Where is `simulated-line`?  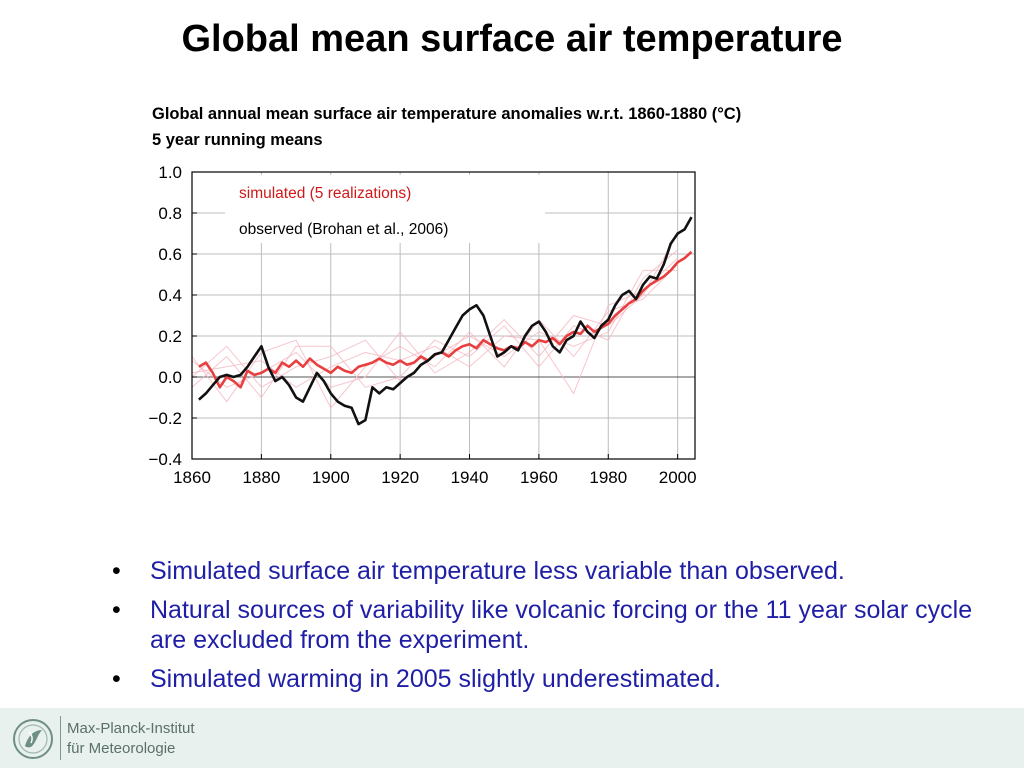 simulated-line is located at coordinates (445, 319).